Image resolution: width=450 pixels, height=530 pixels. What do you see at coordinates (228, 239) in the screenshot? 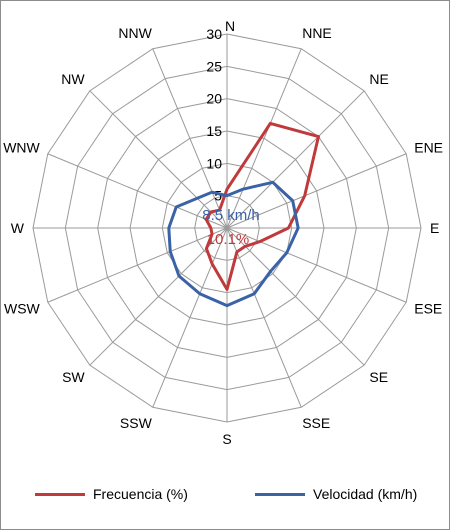
I see `frequency-value-label: 10.1%` at bounding box center [228, 239].